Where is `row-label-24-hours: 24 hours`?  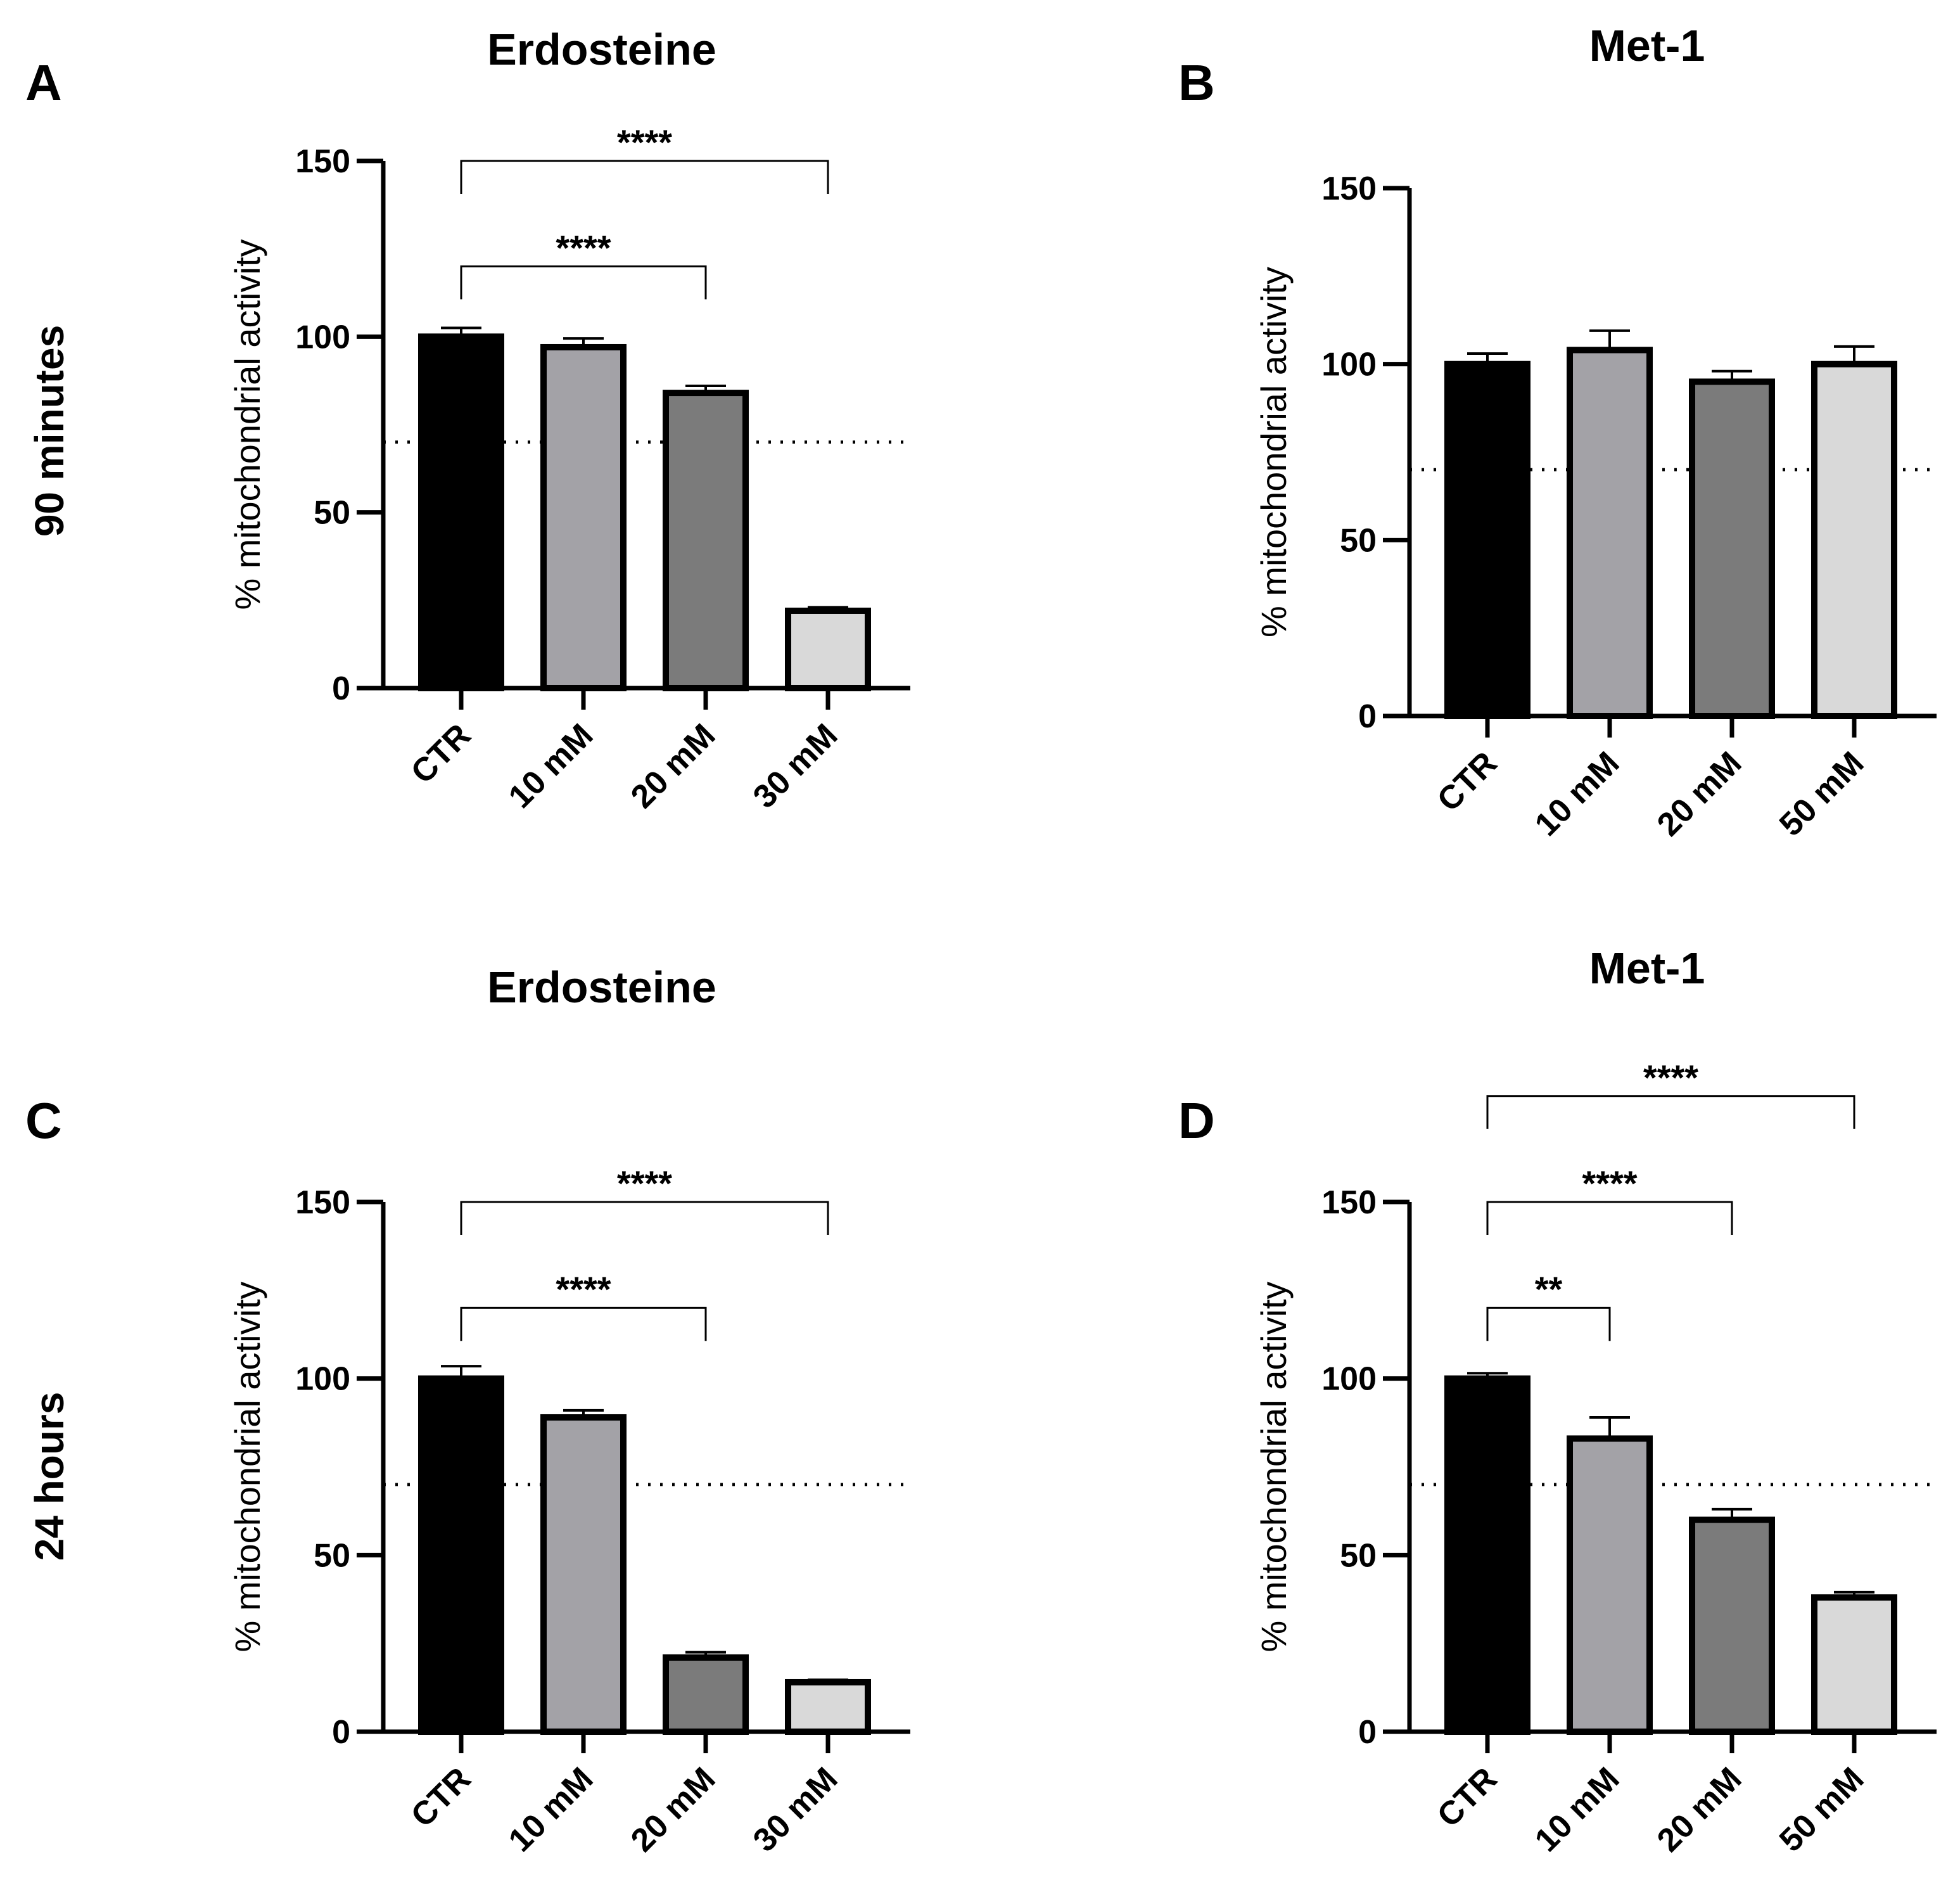
row-label-24-hours: 24 hours is located at coordinates (49, 1476).